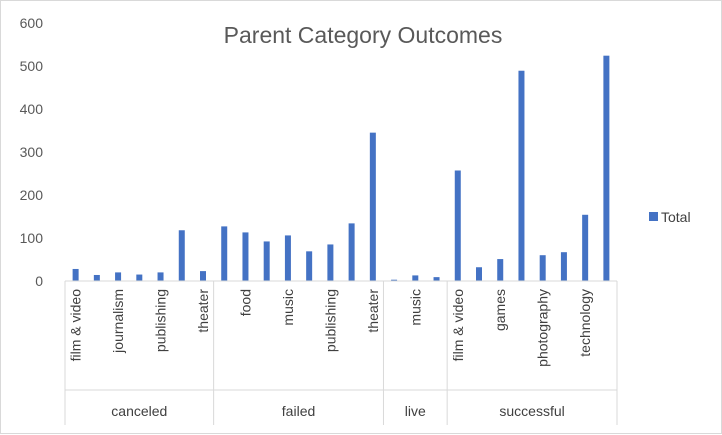 This screenshot has height=435, width=722. Describe the element at coordinates (531, 411) in the screenshot. I see `group-label: successful` at that location.